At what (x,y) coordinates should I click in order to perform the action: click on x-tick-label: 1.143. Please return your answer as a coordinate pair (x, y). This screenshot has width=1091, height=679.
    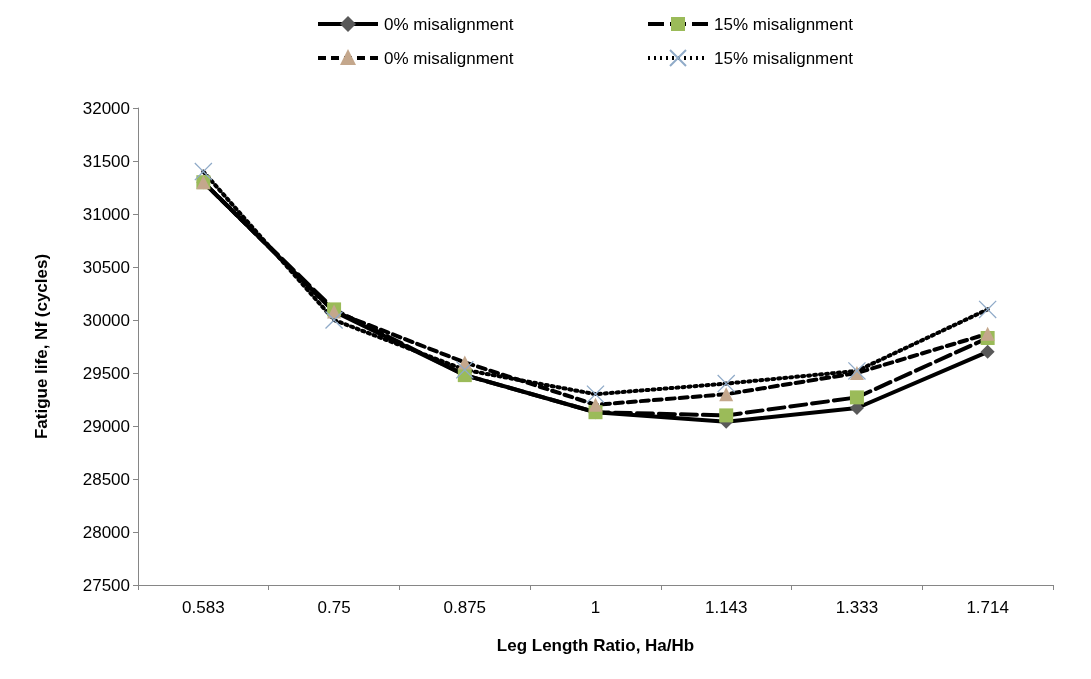
    Looking at the image, I should click on (726, 607).